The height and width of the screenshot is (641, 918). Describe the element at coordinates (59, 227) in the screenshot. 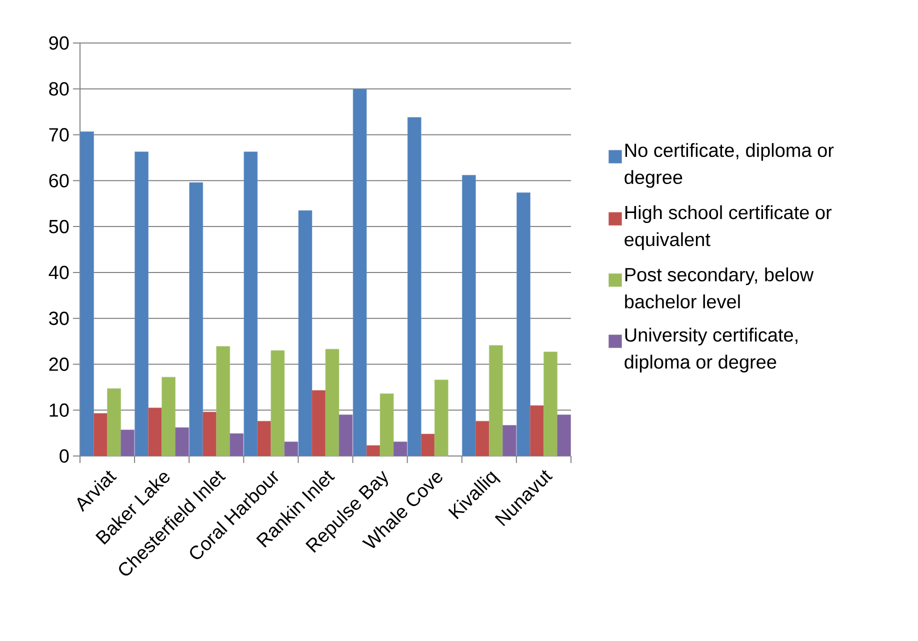

I see `y-tick-label: 50` at that location.